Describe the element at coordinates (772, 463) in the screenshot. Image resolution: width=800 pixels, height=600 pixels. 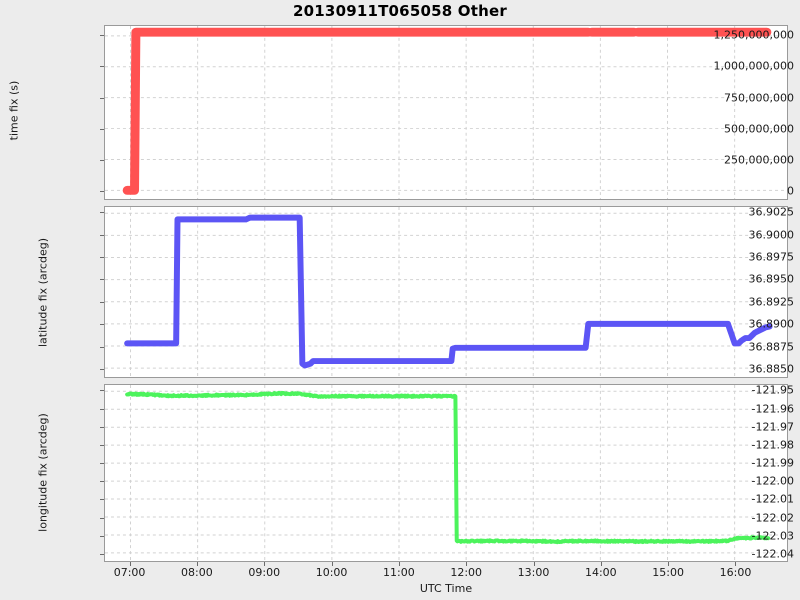
I see `y-tick-label: -121.99` at that location.